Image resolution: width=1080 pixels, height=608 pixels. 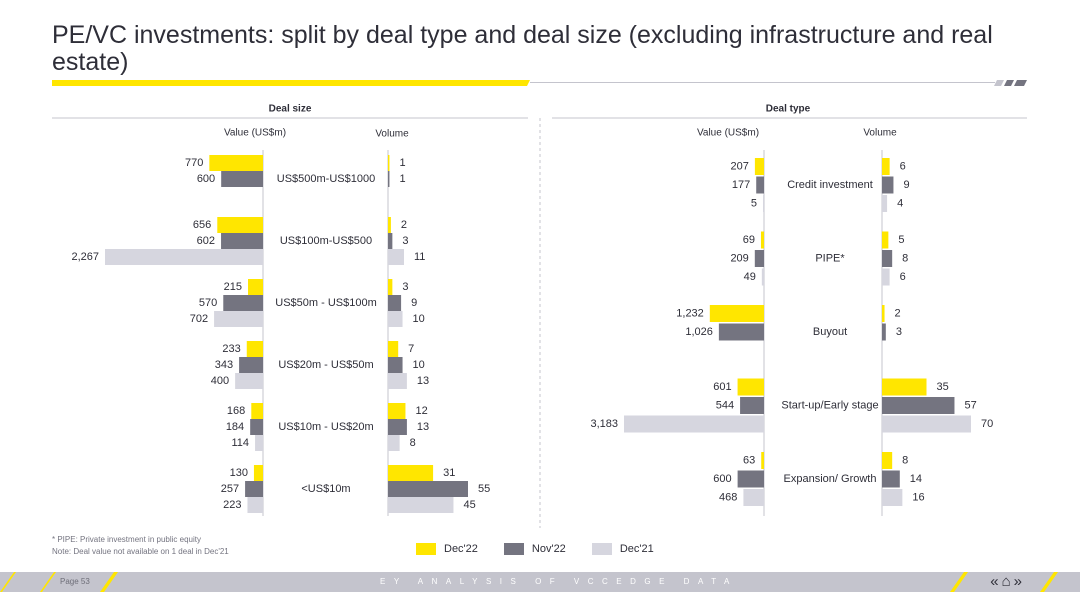 What do you see at coordinates (242, 241) in the screenshot?
I see `value-bar-size-us-100m-us-500-nov22` at bounding box center [242, 241].